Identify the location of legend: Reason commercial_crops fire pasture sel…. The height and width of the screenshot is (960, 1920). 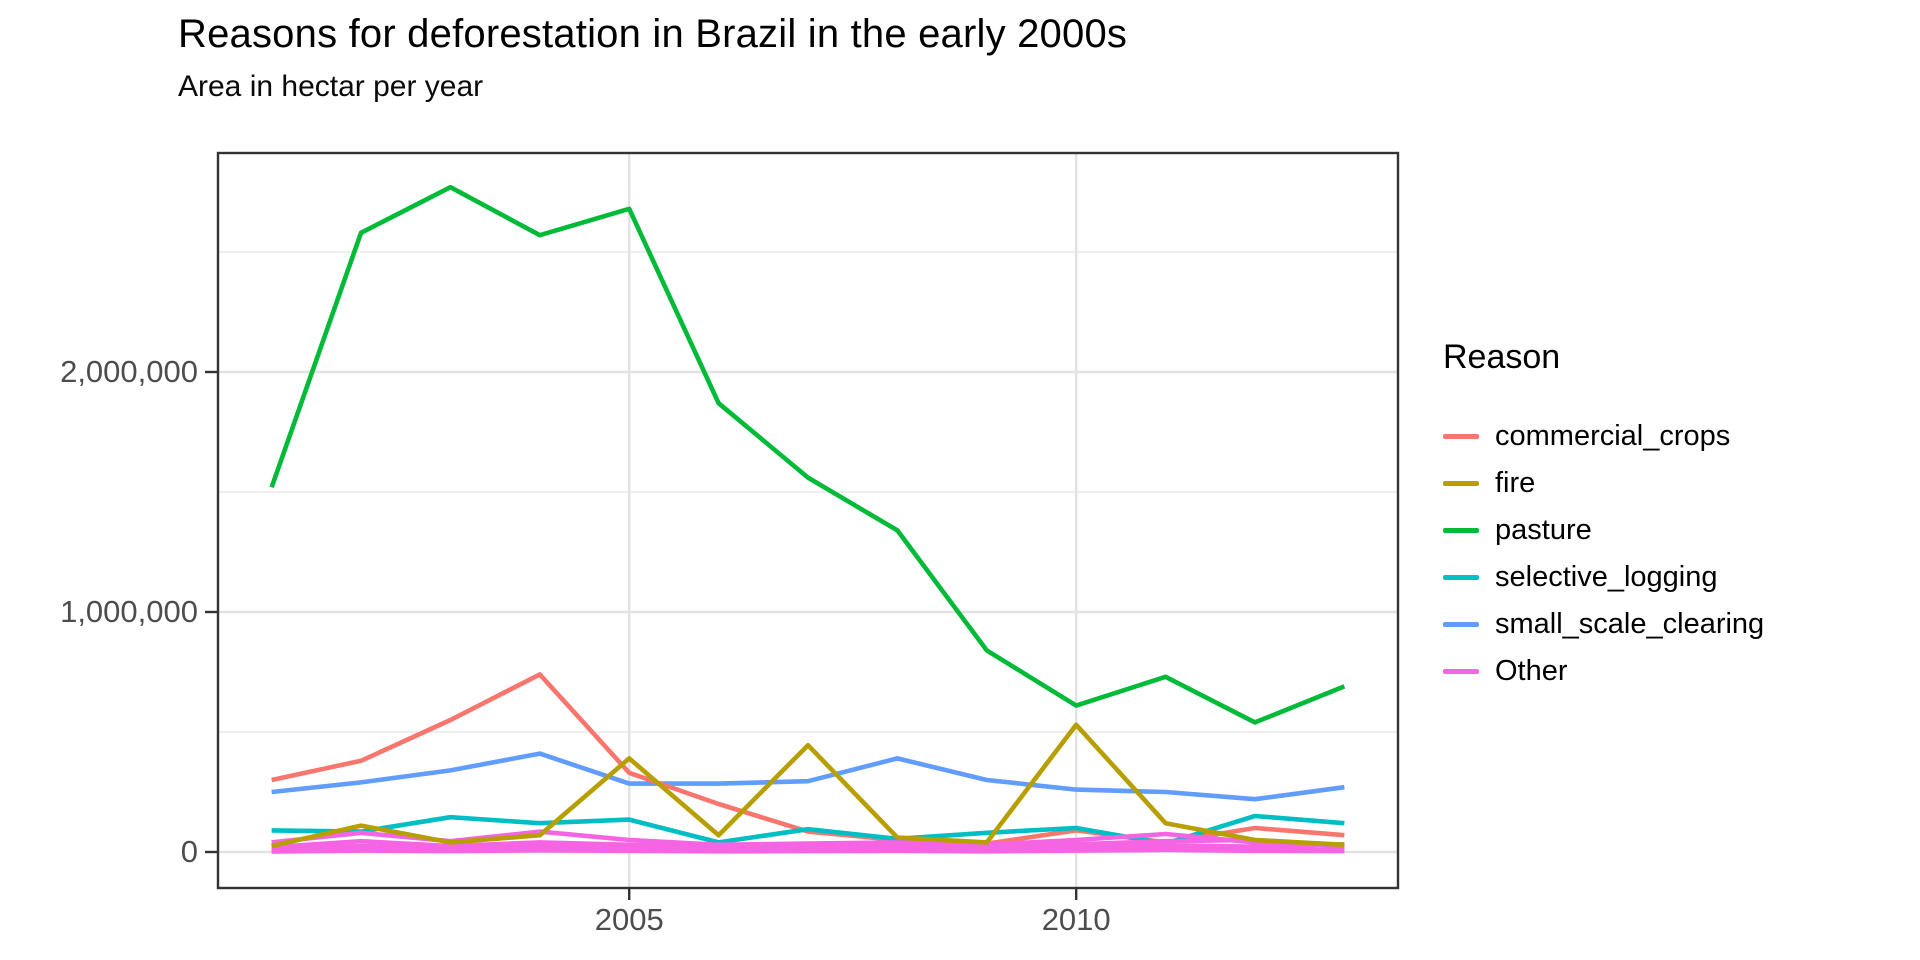
(1603, 516).